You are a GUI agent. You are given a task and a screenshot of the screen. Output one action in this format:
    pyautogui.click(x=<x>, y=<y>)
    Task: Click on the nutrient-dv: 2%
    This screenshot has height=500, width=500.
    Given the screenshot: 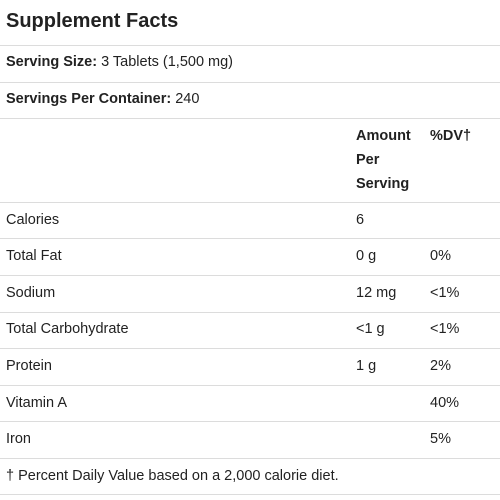 What is the action you would take?
    pyautogui.click(x=440, y=366)
    